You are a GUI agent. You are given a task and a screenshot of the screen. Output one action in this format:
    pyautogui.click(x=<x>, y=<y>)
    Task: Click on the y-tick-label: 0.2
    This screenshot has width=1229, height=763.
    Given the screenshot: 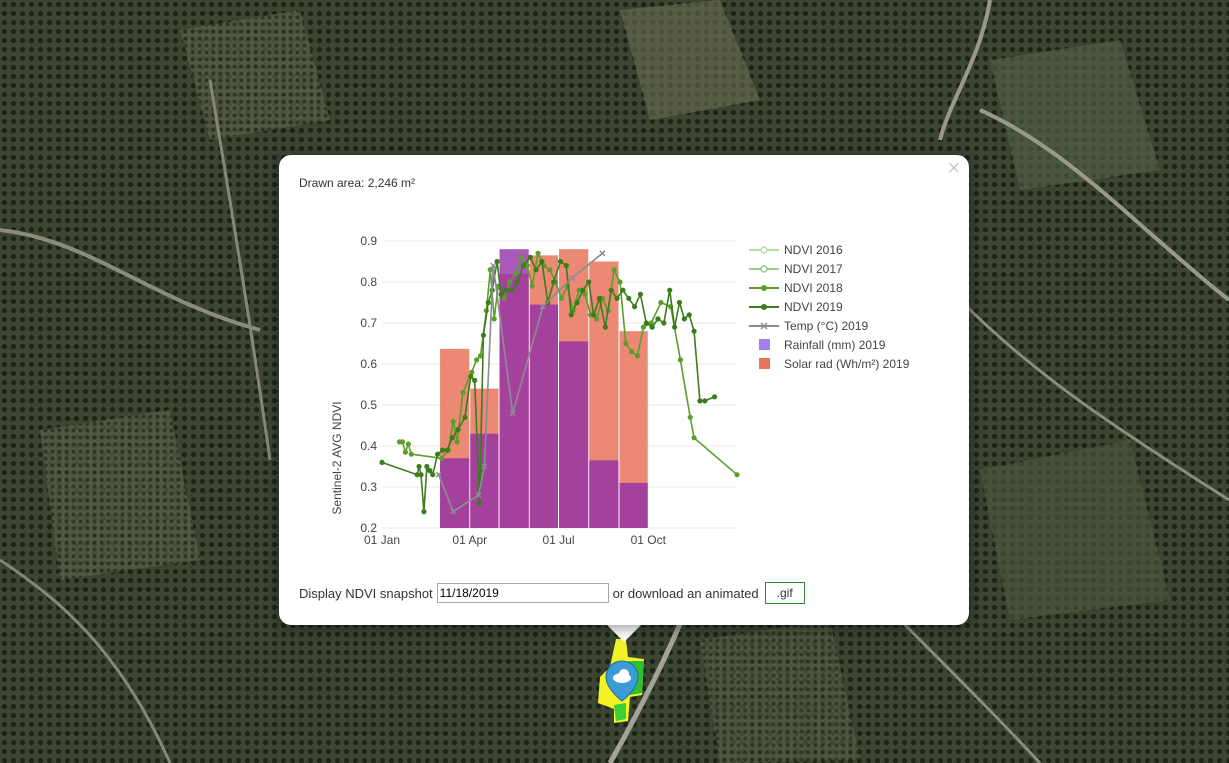 What is the action you would take?
    pyautogui.click(x=368, y=528)
    